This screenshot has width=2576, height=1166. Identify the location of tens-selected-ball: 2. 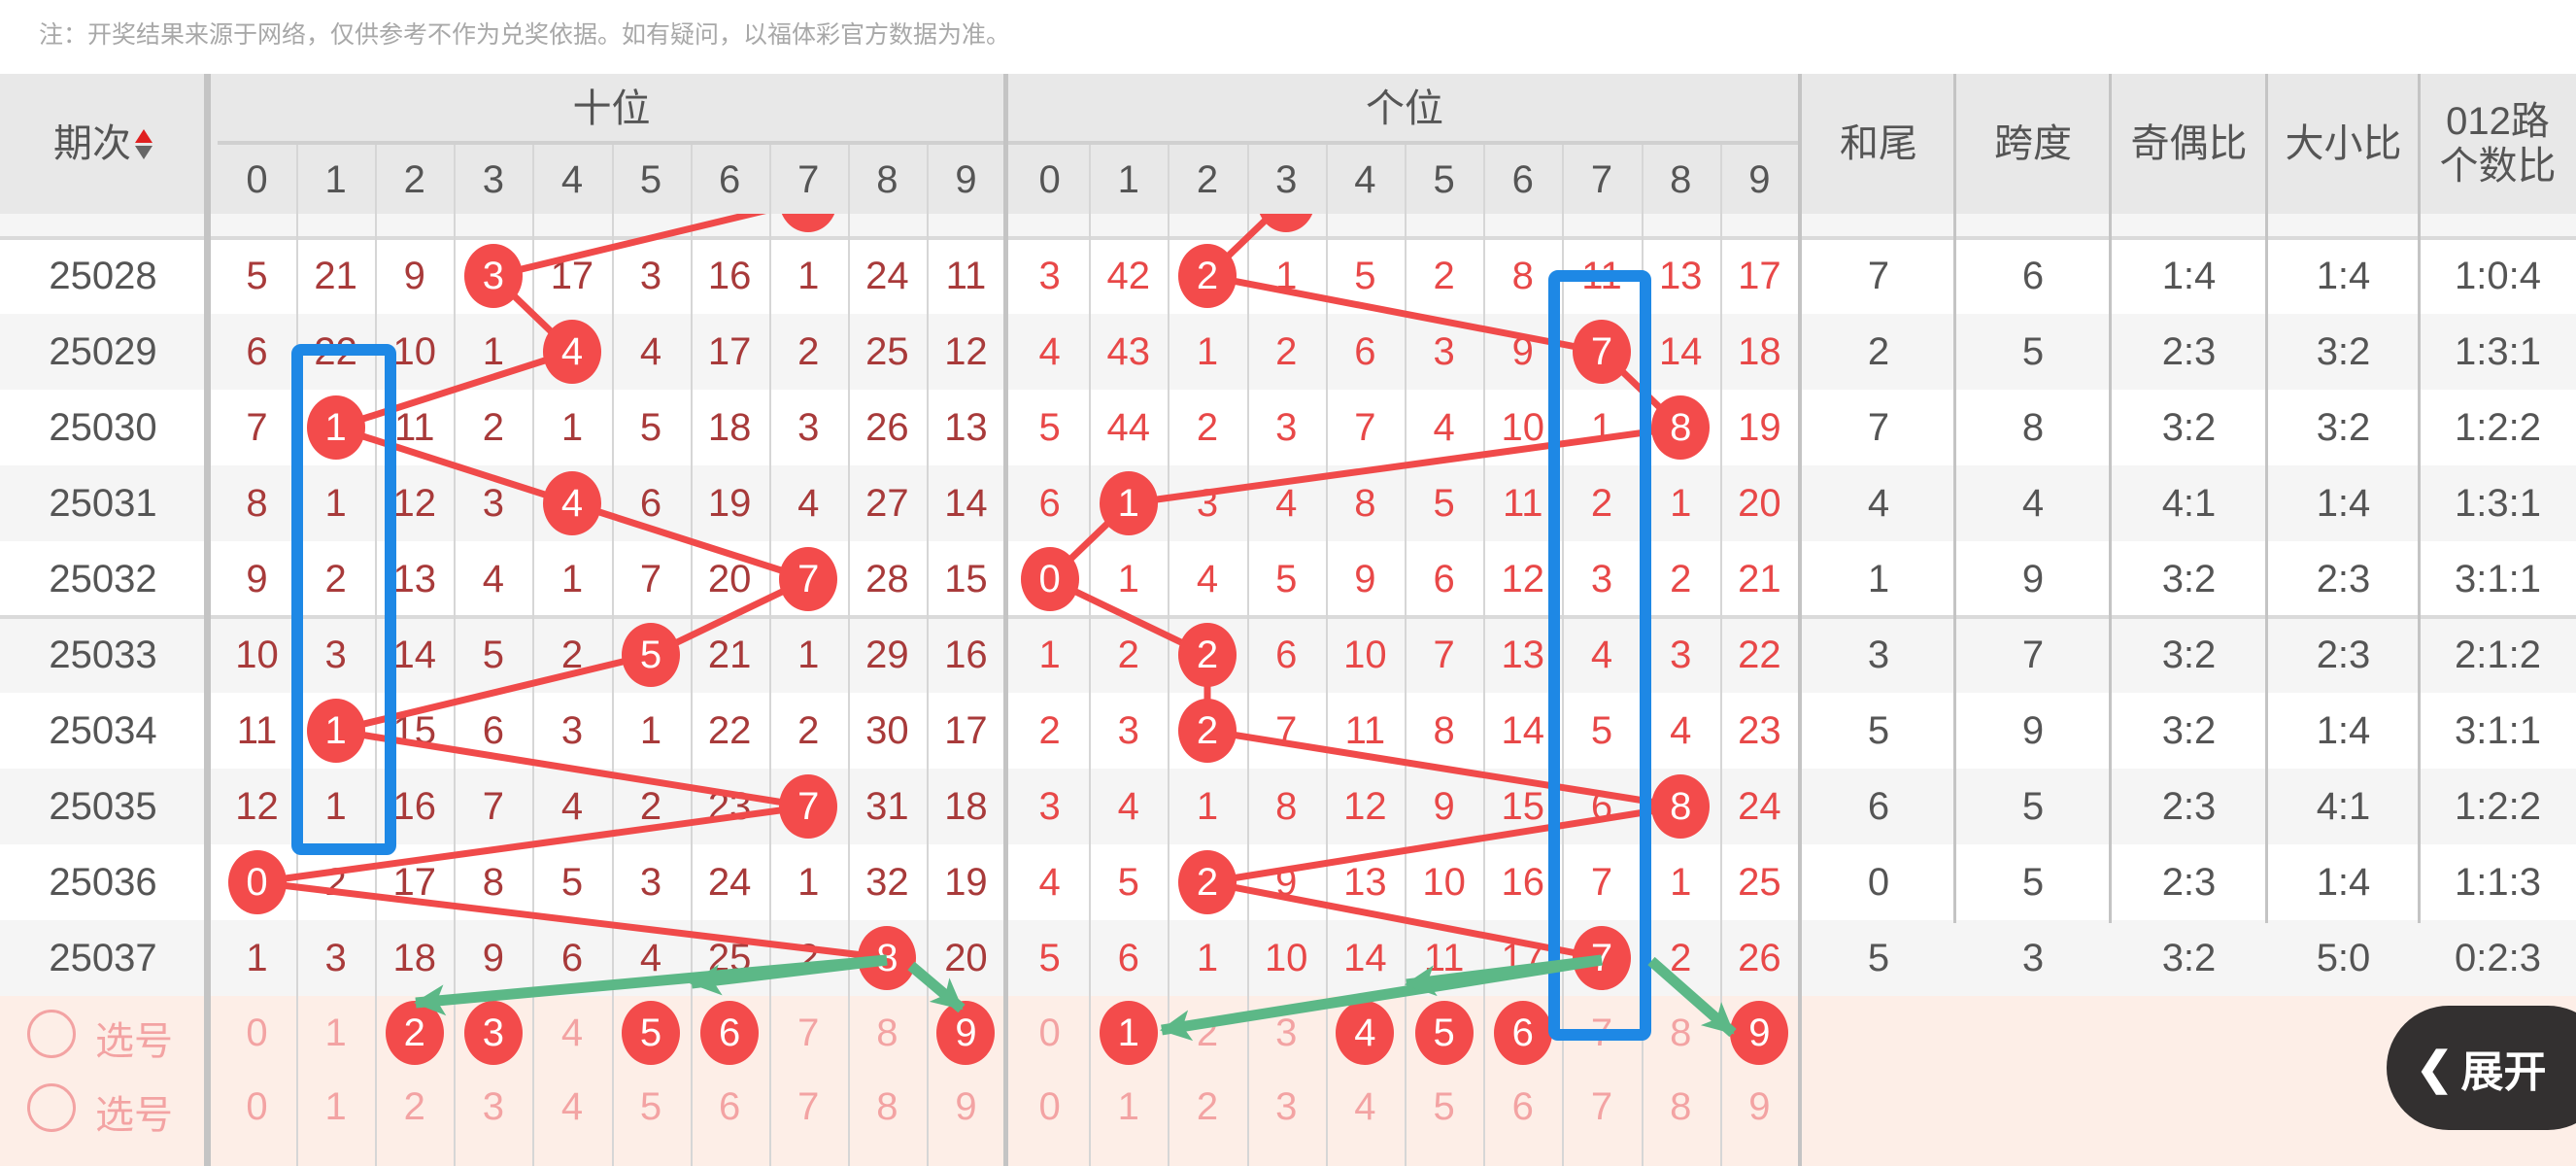
(414, 1033).